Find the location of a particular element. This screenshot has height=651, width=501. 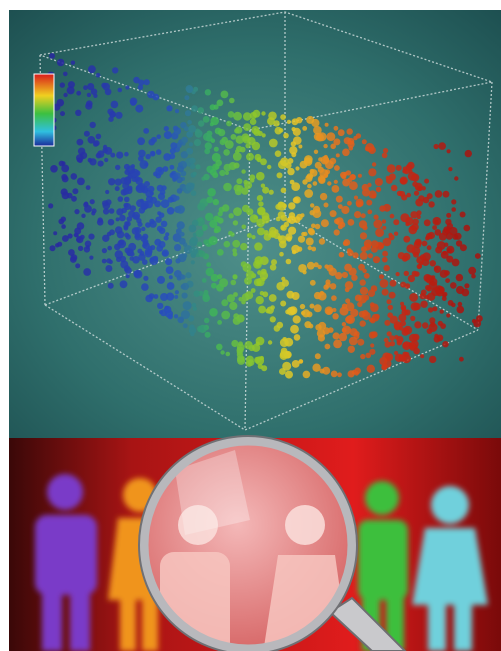

person-purple is located at coordinates (66, 562).